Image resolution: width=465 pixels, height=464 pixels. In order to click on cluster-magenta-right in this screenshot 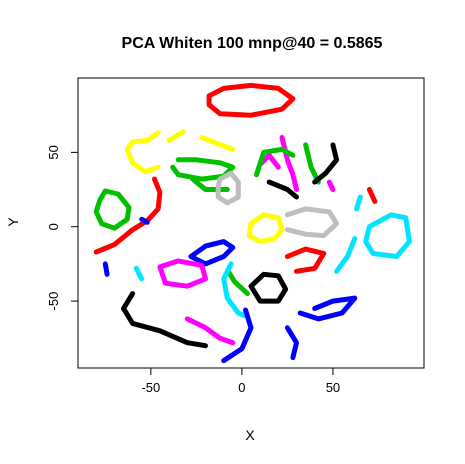, I will do `click(289, 163)`.